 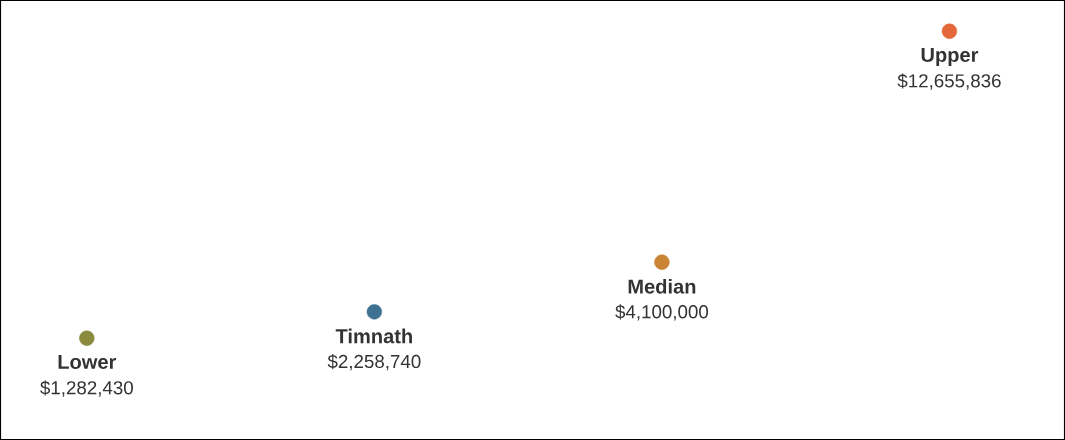 What do you see at coordinates (373, 336) in the screenshot?
I see `category-label: Timnath` at bounding box center [373, 336].